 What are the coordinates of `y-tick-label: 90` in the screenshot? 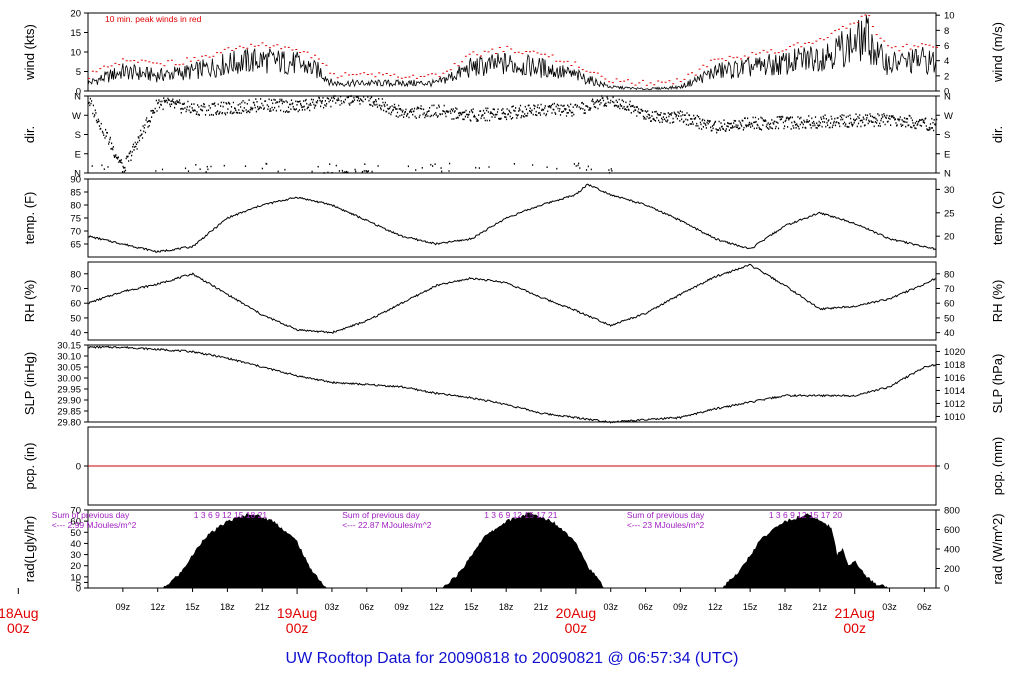 It's located at (75, 180).